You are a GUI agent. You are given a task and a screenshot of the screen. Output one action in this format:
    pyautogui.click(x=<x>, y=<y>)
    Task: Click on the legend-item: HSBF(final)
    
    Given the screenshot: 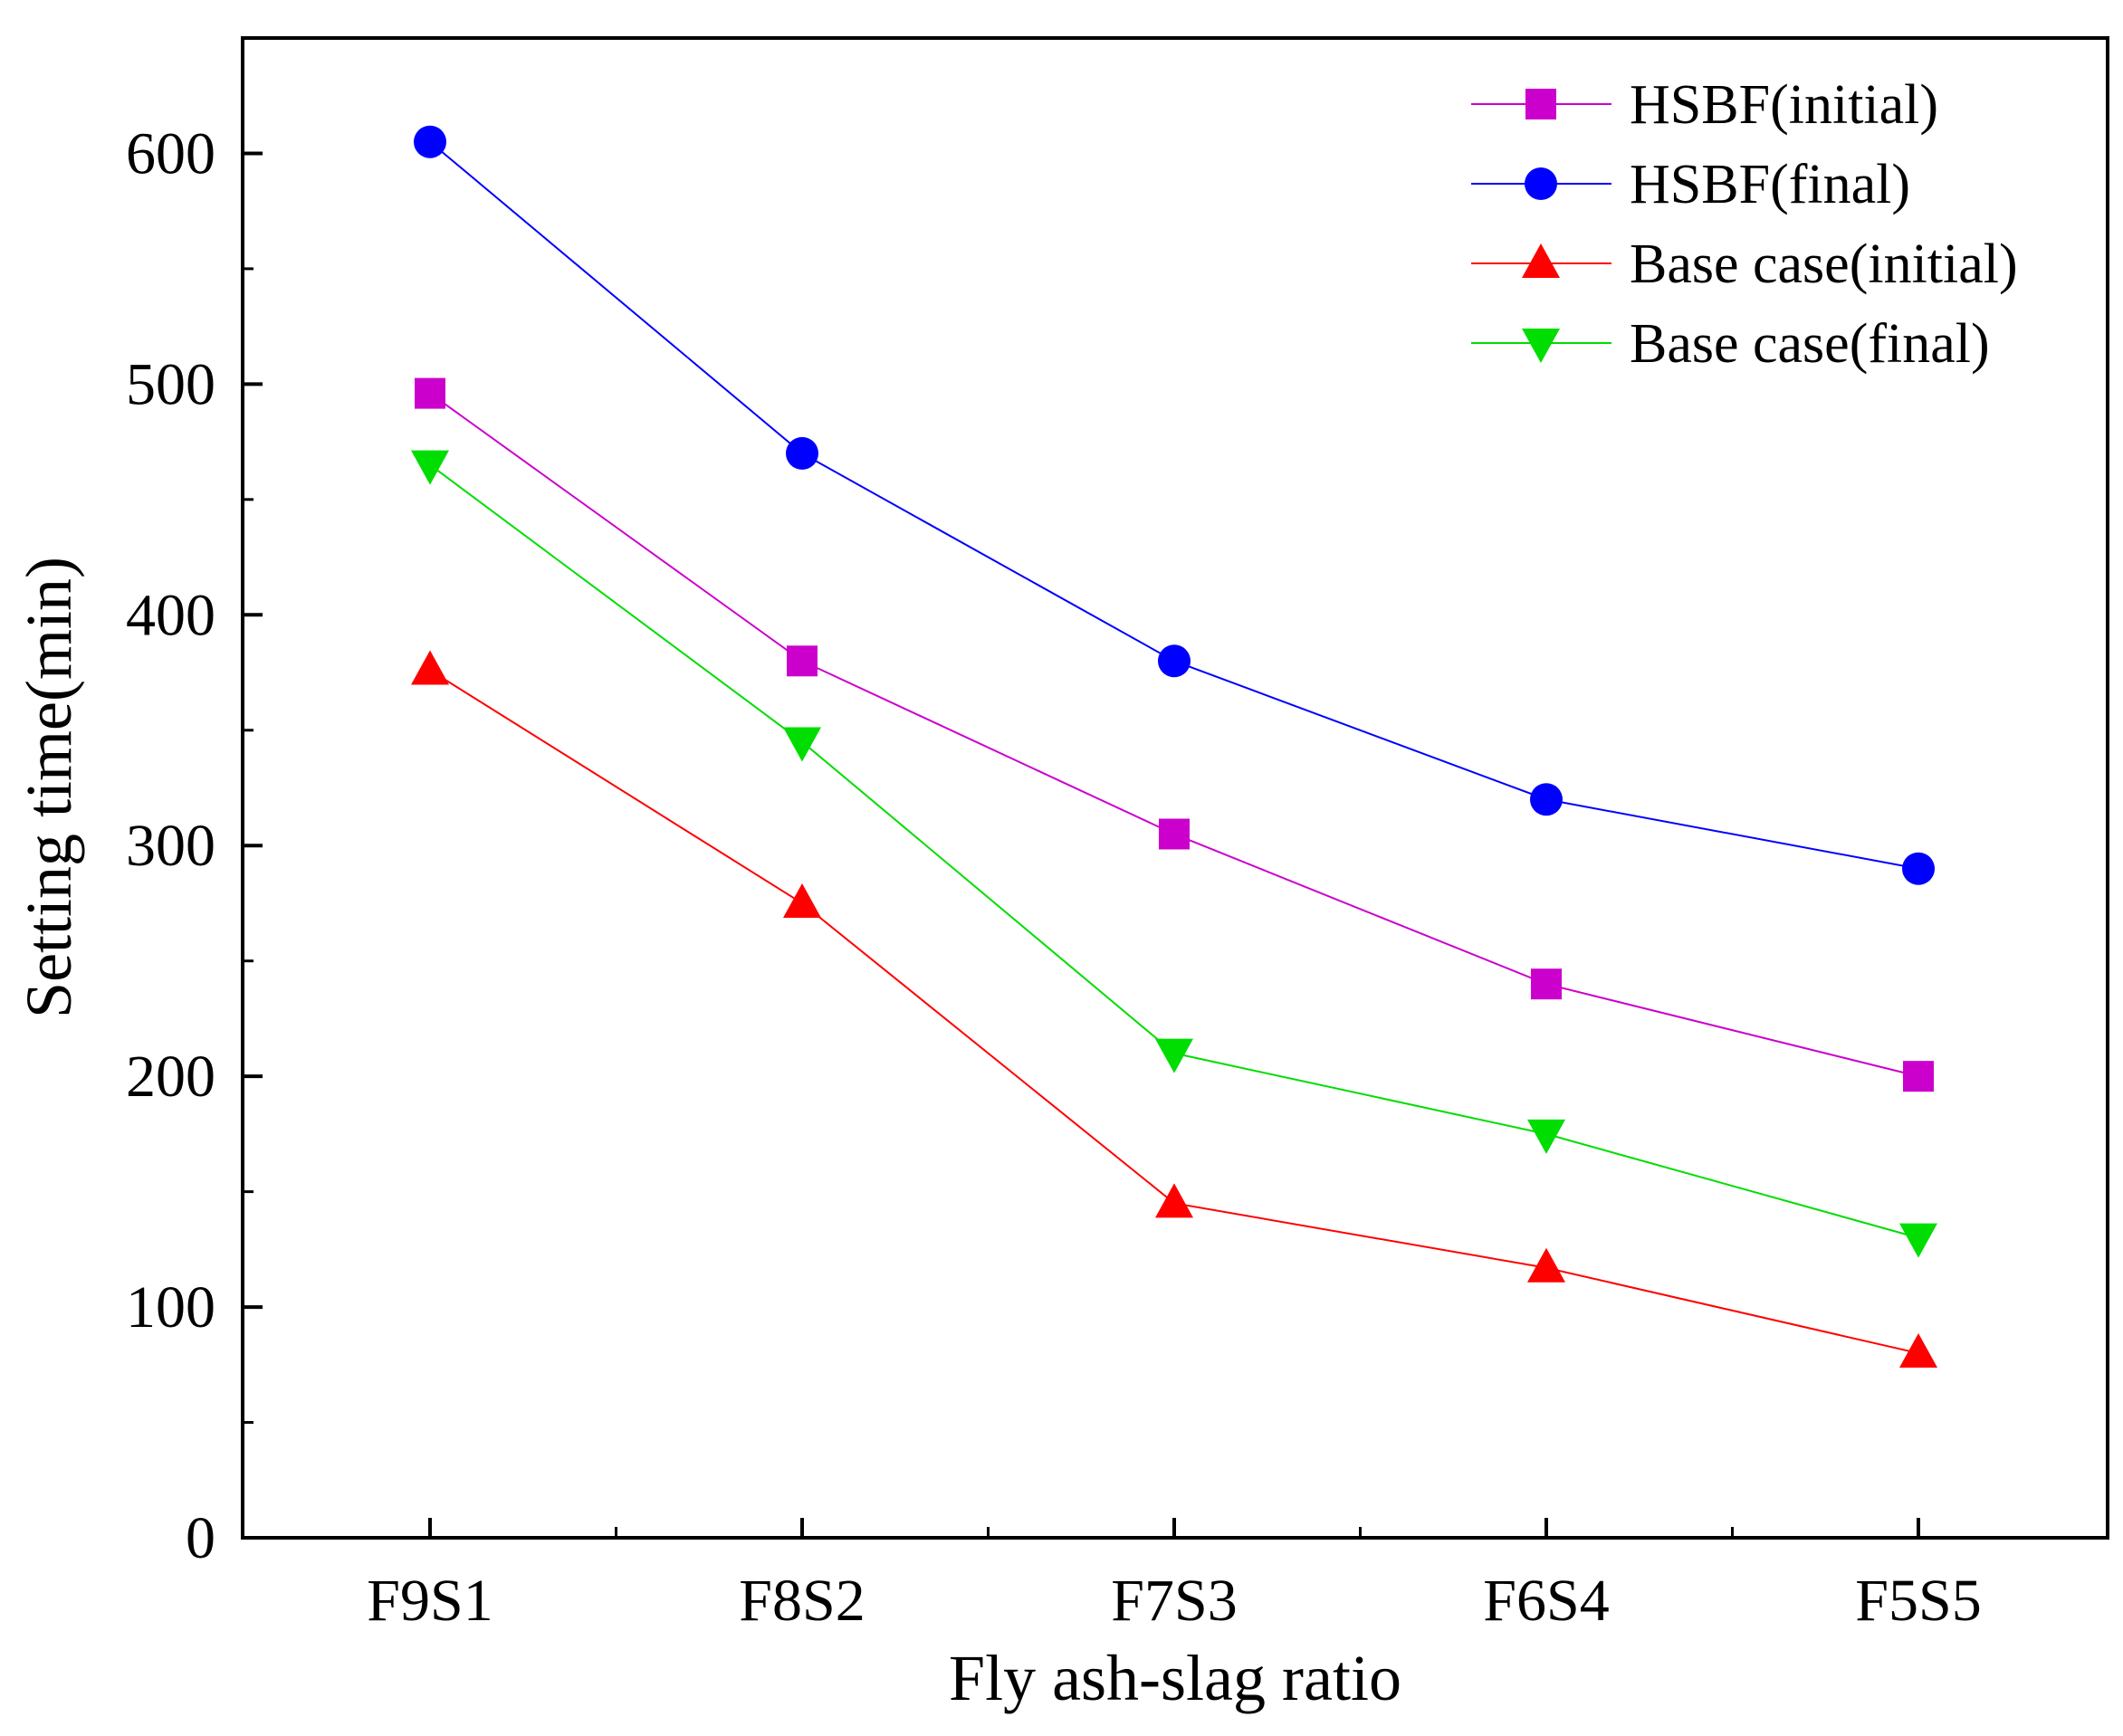 What is the action you would take?
    pyautogui.click(x=1691, y=184)
    